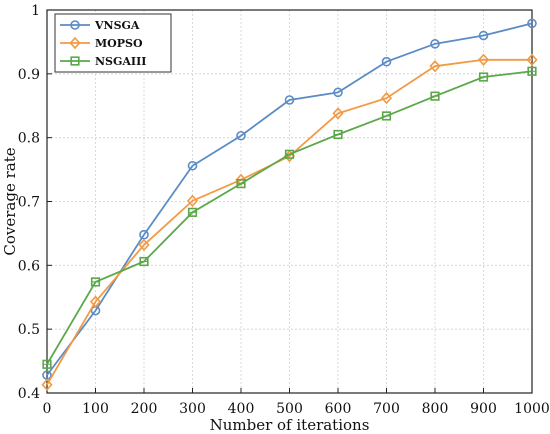 Image resolution: width=550 pixels, height=434 pixels. I want to click on y-tick-label: 0.6, so click(29, 266).